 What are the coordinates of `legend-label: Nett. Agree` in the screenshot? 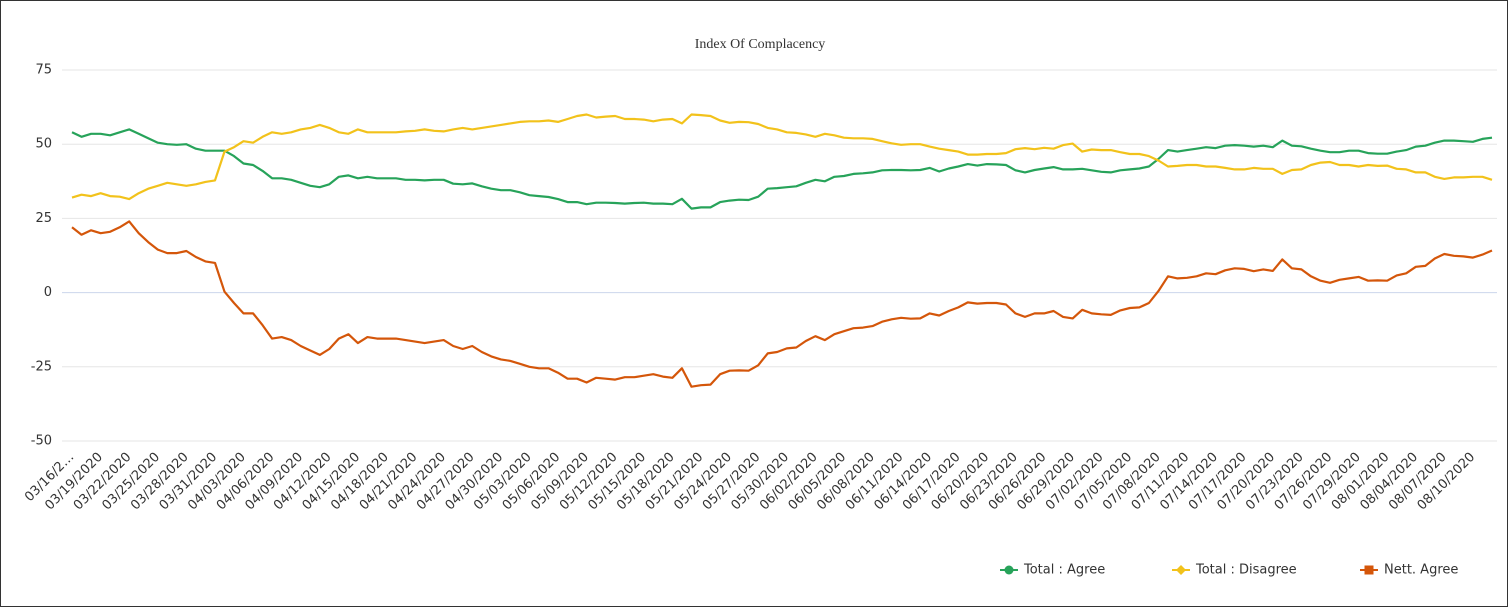 It's located at (1421, 570).